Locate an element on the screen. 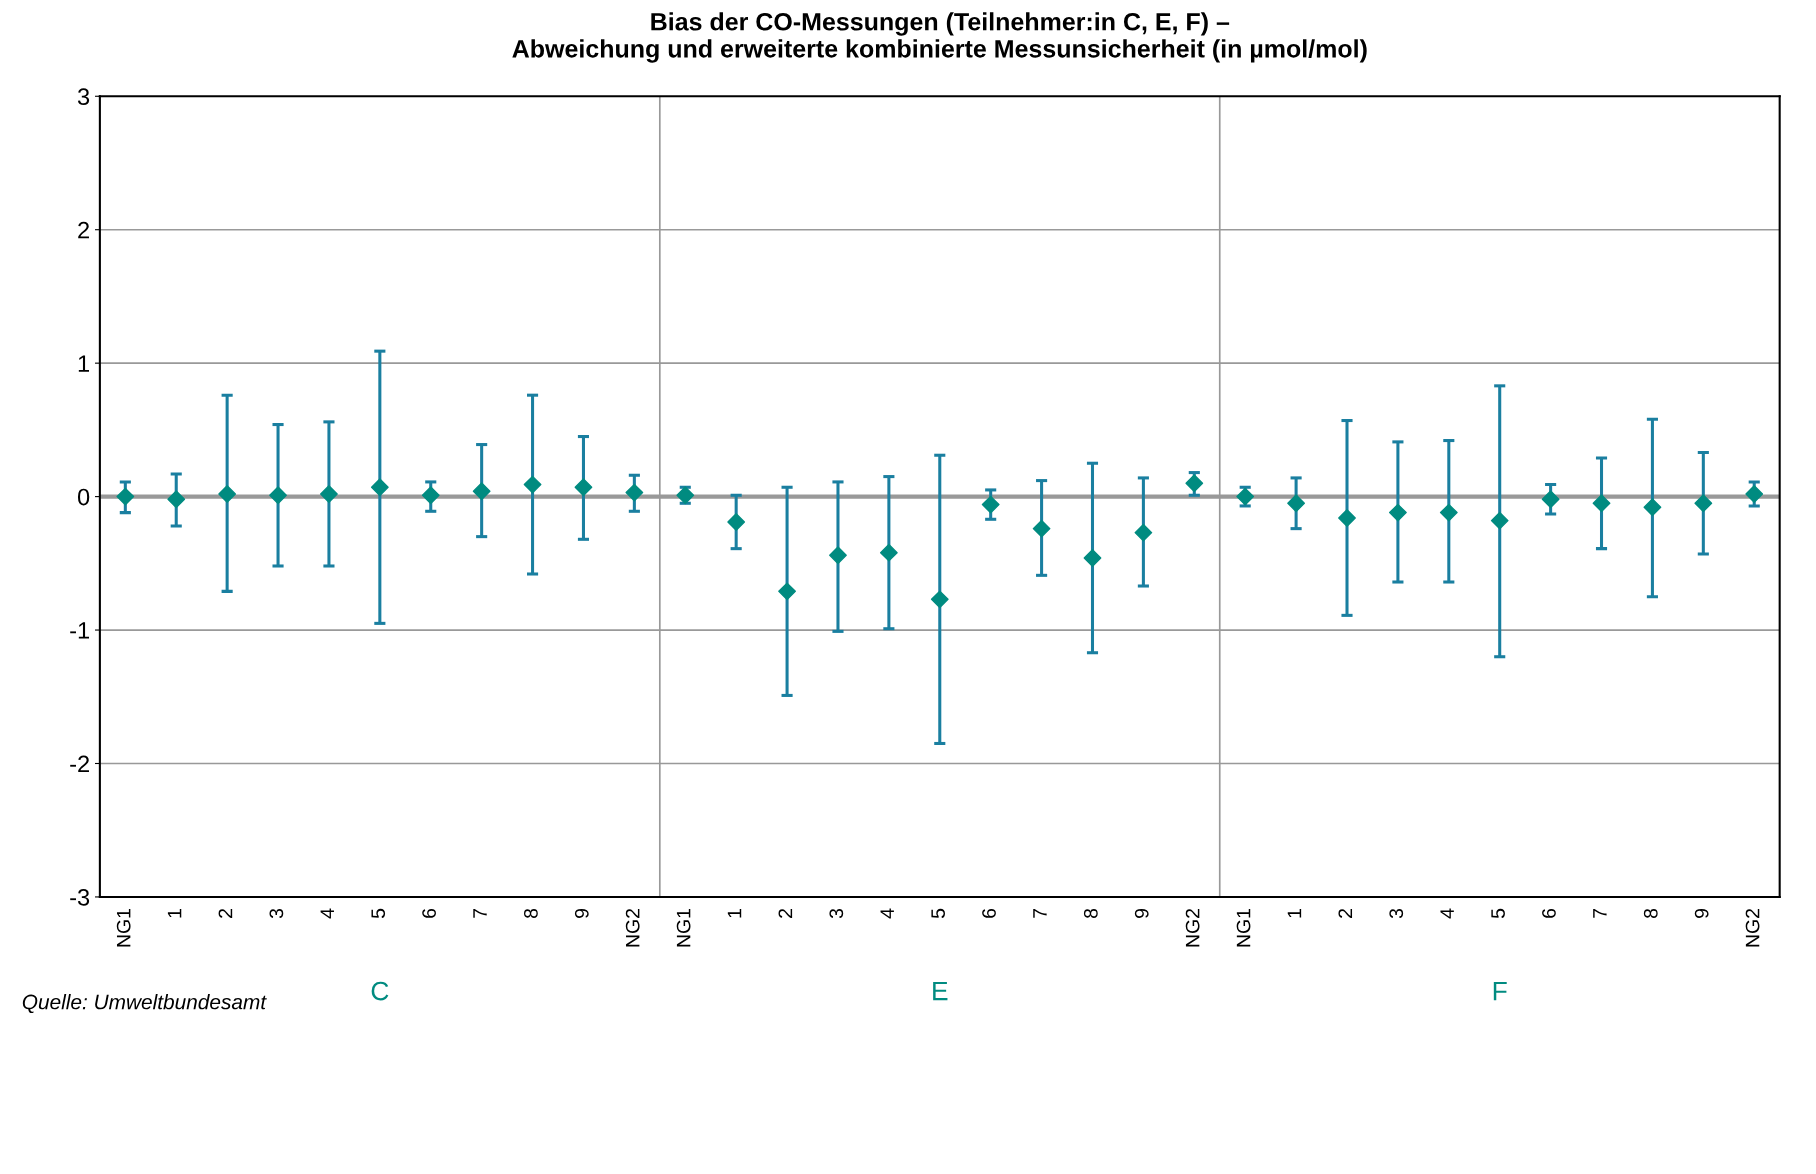  y-tick-label: -3 is located at coordinates (80, 897).